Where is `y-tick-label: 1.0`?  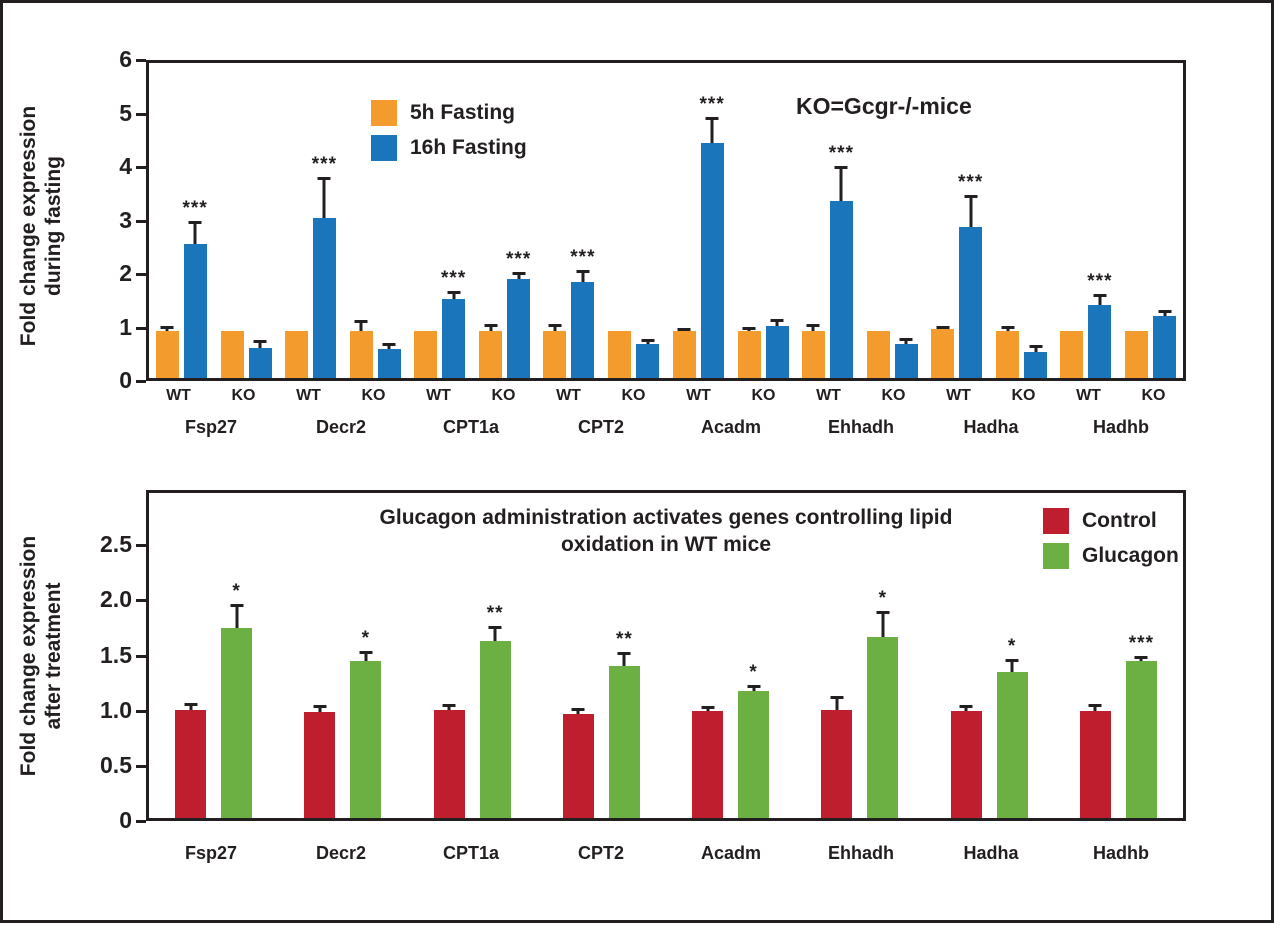
y-tick-label: 1.0 is located at coordinates (116, 709).